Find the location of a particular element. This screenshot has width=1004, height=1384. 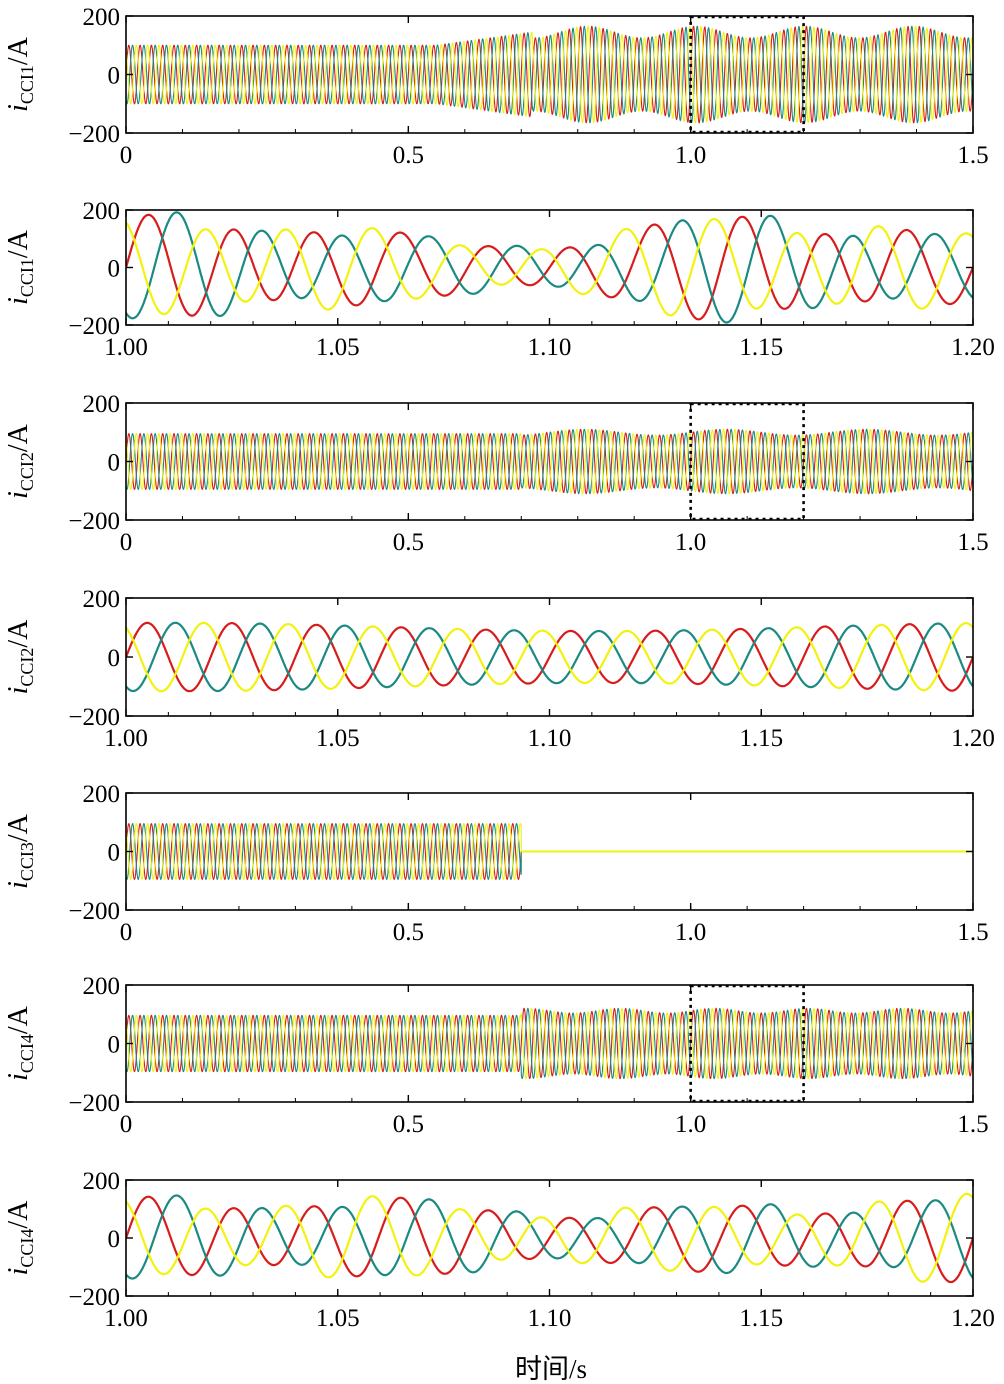

panel-2: 1.00 1.05 1.10 1.15 1.20 200 0 −200 iCCI1/A is located at coordinates (499, 279).